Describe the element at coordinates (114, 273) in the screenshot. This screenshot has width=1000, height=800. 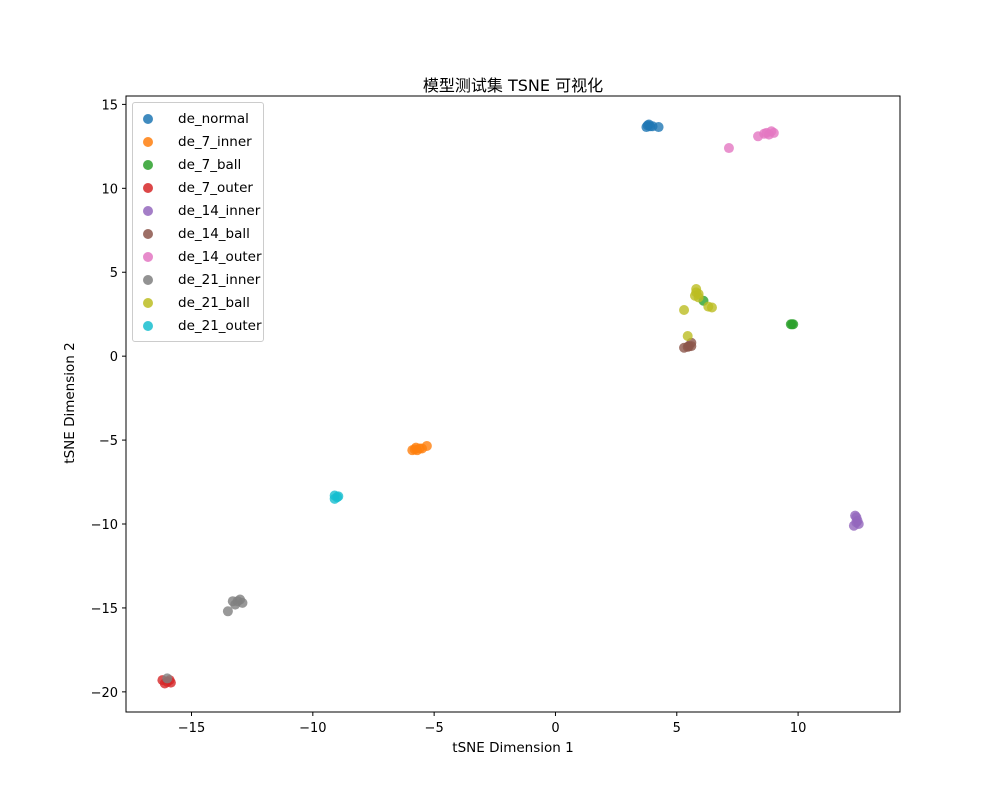
I see `y-tick-label: 5` at that location.